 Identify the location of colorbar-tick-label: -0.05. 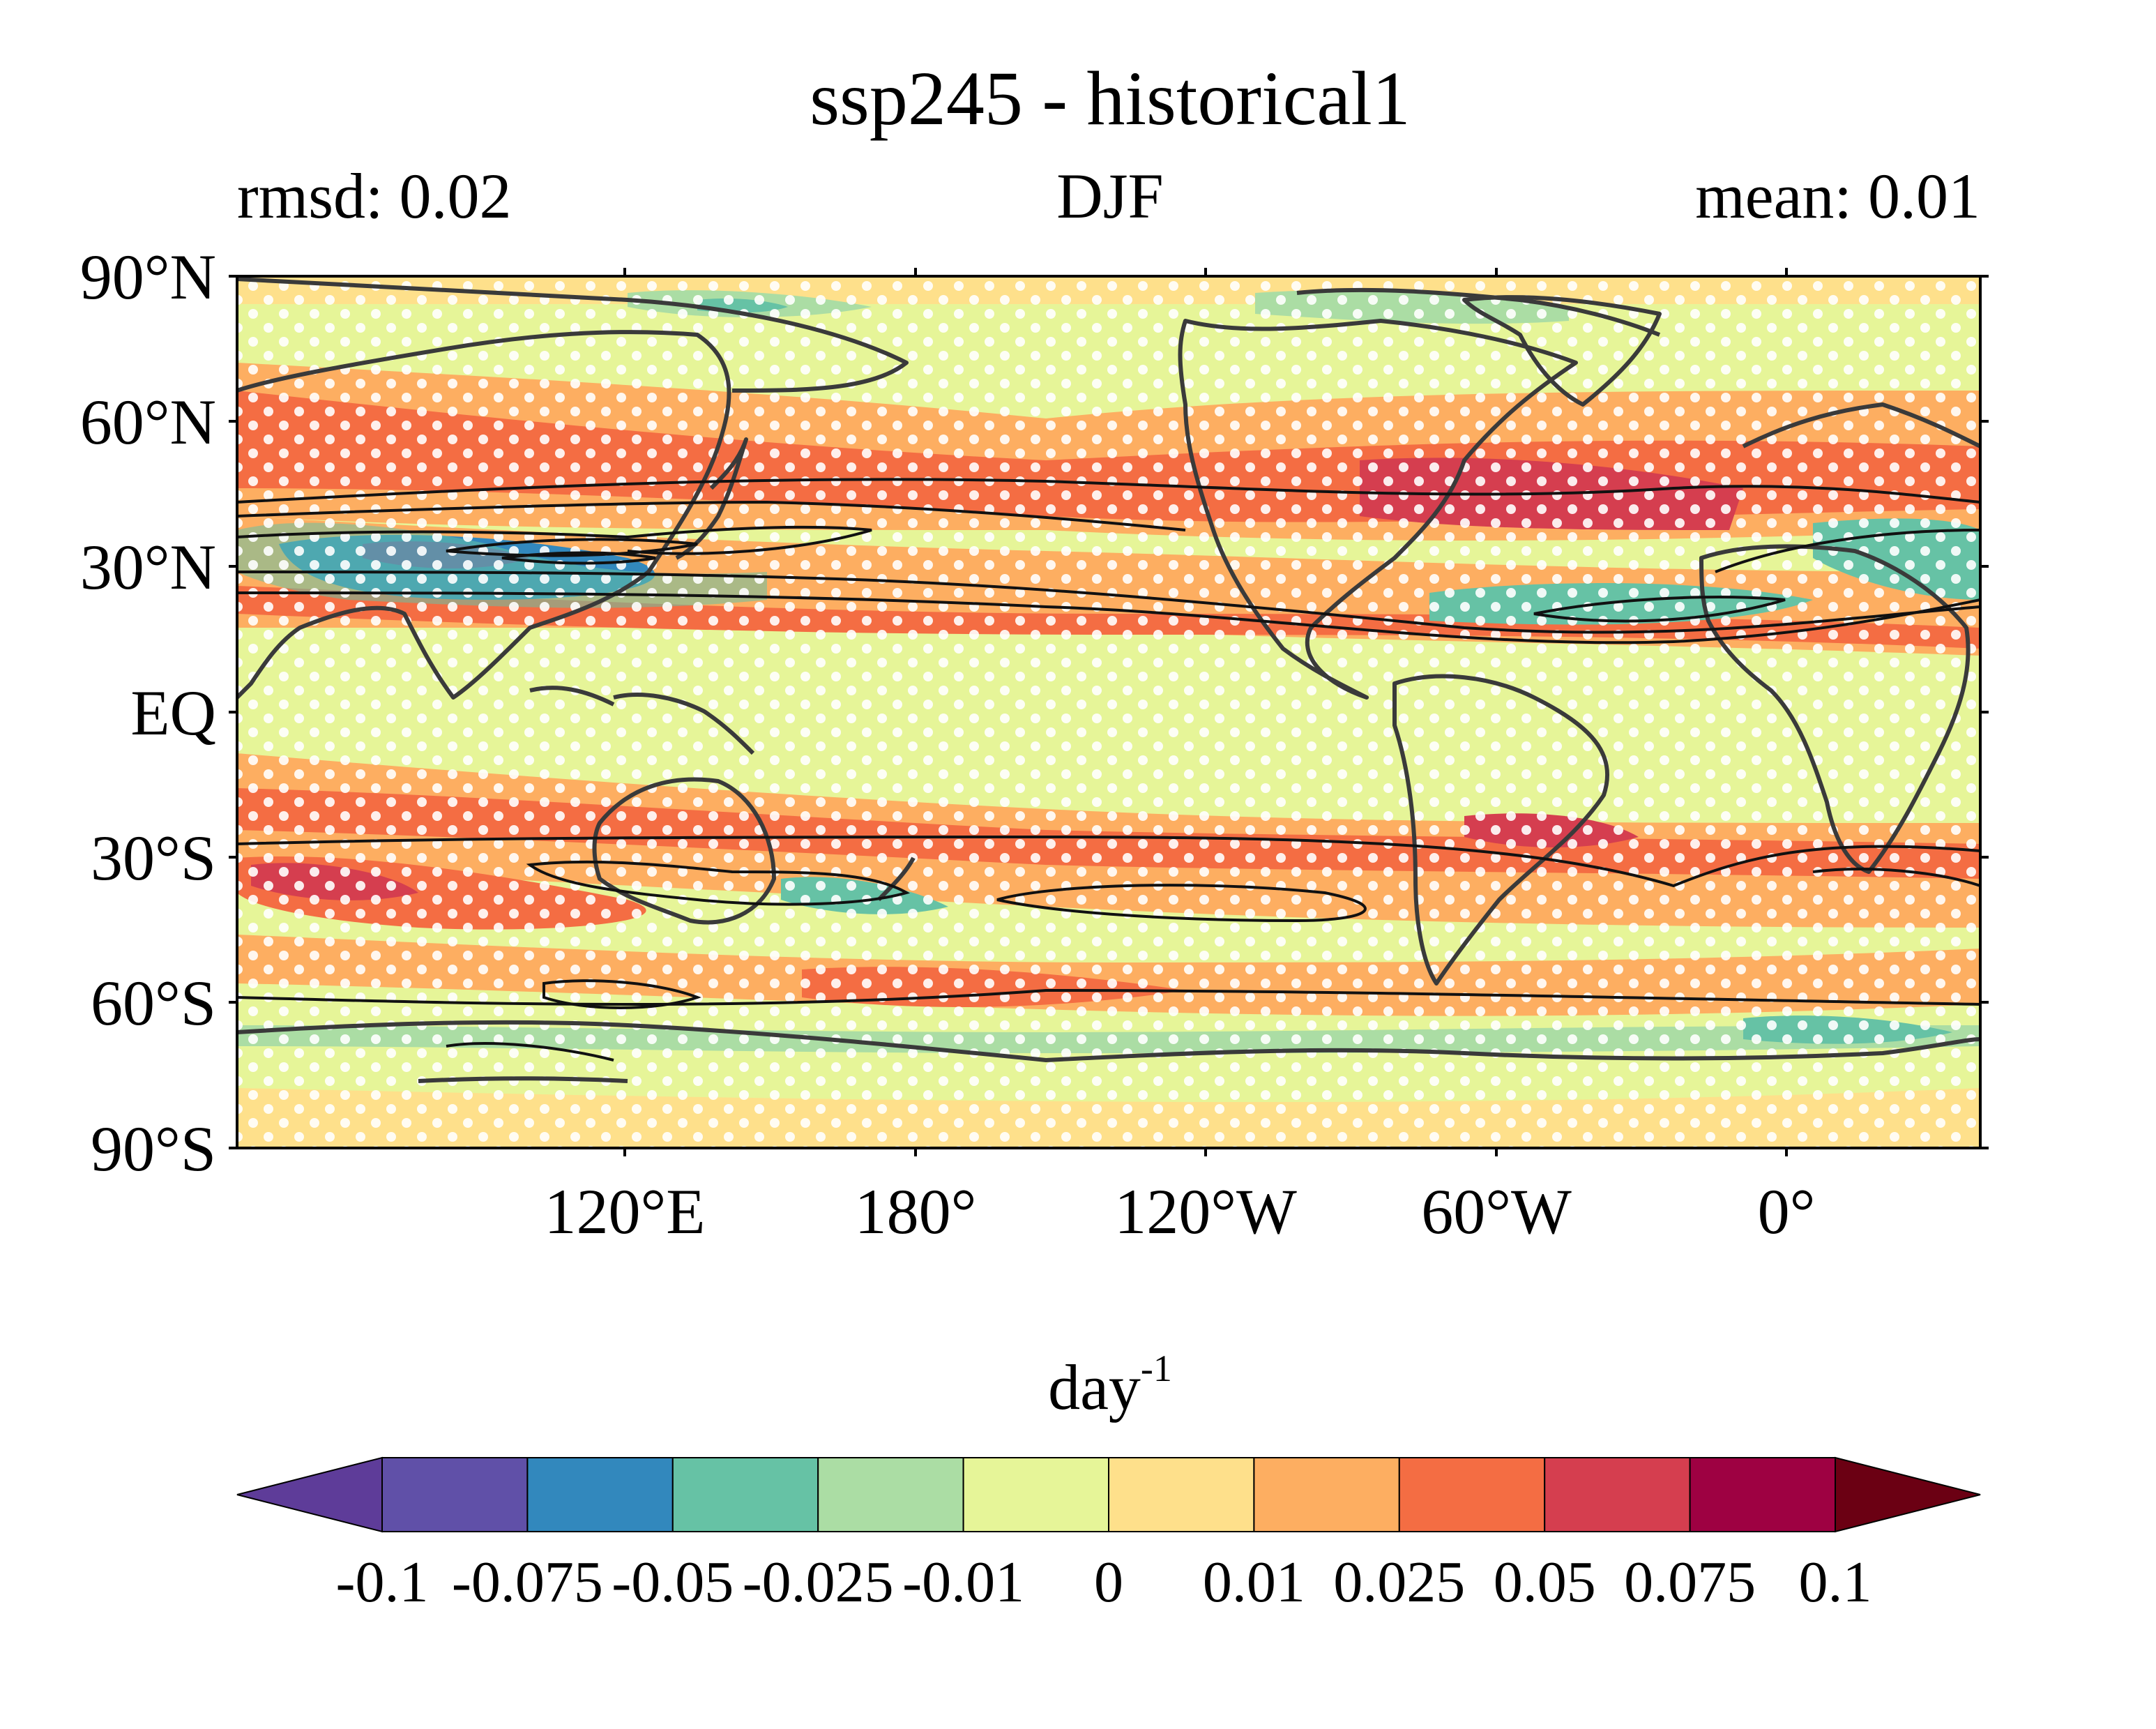
(673, 1582).